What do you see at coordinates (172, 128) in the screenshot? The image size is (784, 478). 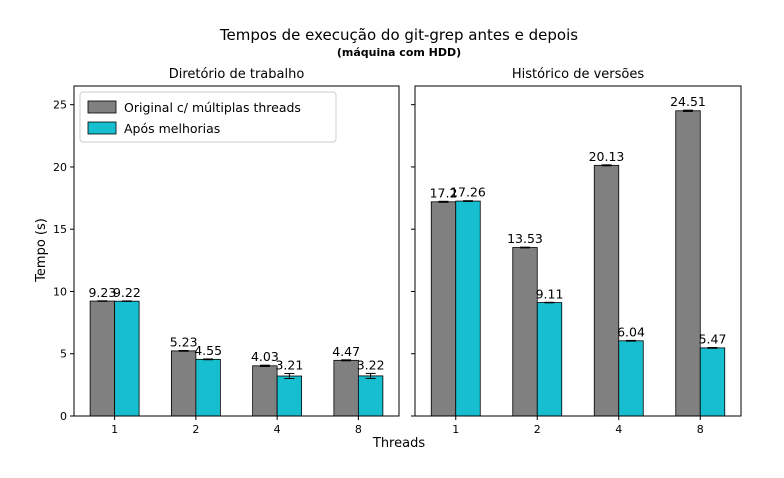 I see `legend-label: Após melhorias` at bounding box center [172, 128].